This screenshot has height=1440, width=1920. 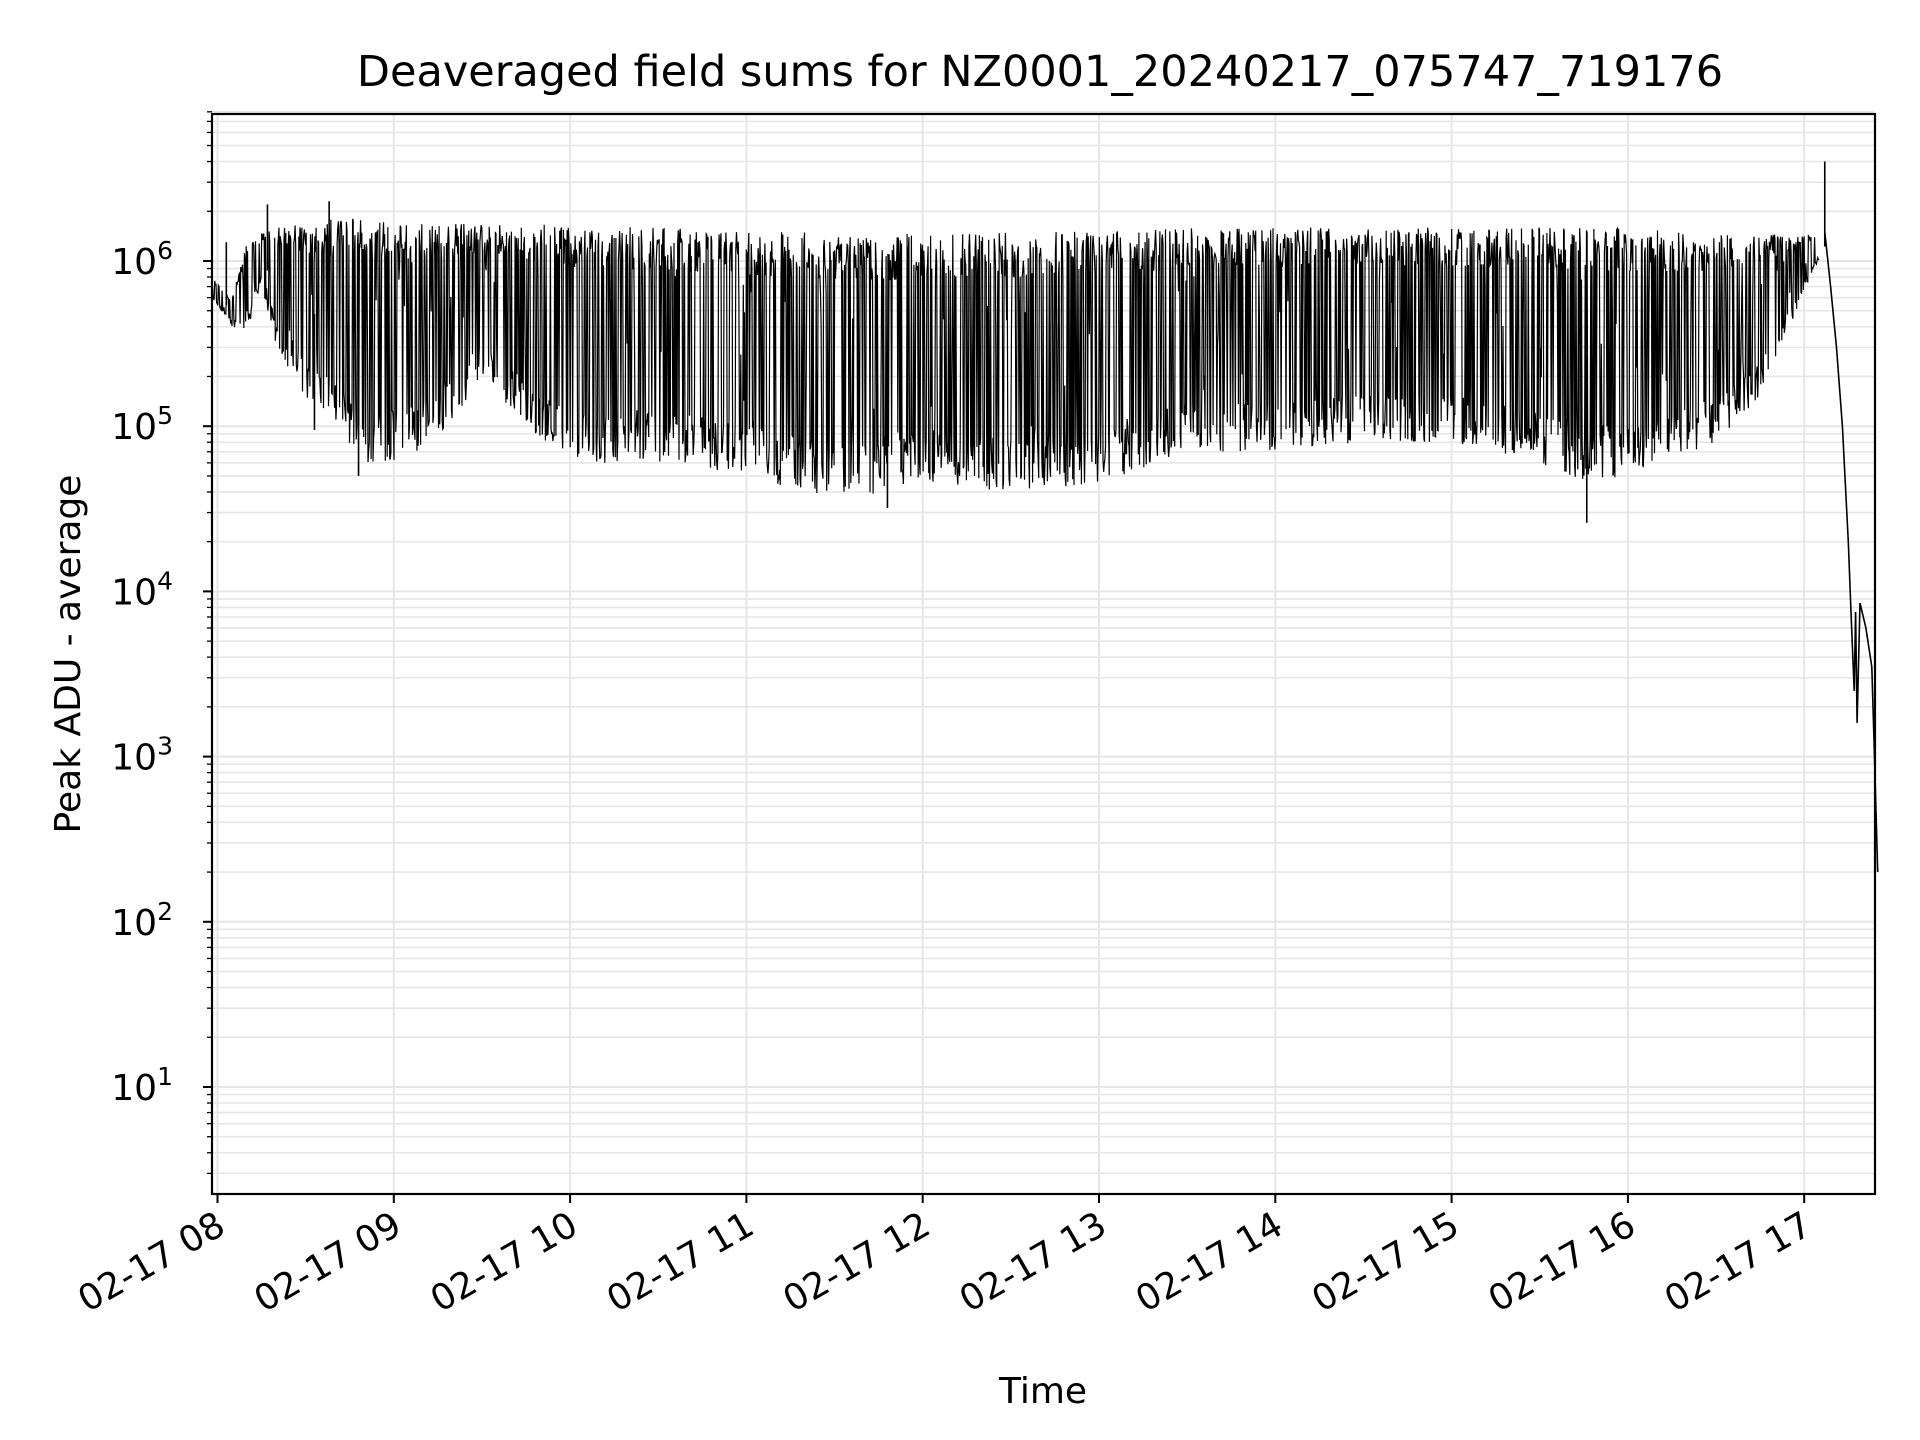 I want to click on y-tick-exponent: 6, so click(x=165, y=250).